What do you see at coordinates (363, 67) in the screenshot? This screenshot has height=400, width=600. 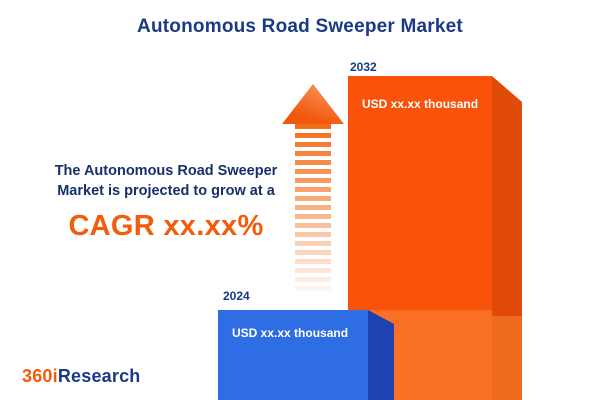 I see `bar-2032-year-label: 2032` at bounding box center [363, 67].